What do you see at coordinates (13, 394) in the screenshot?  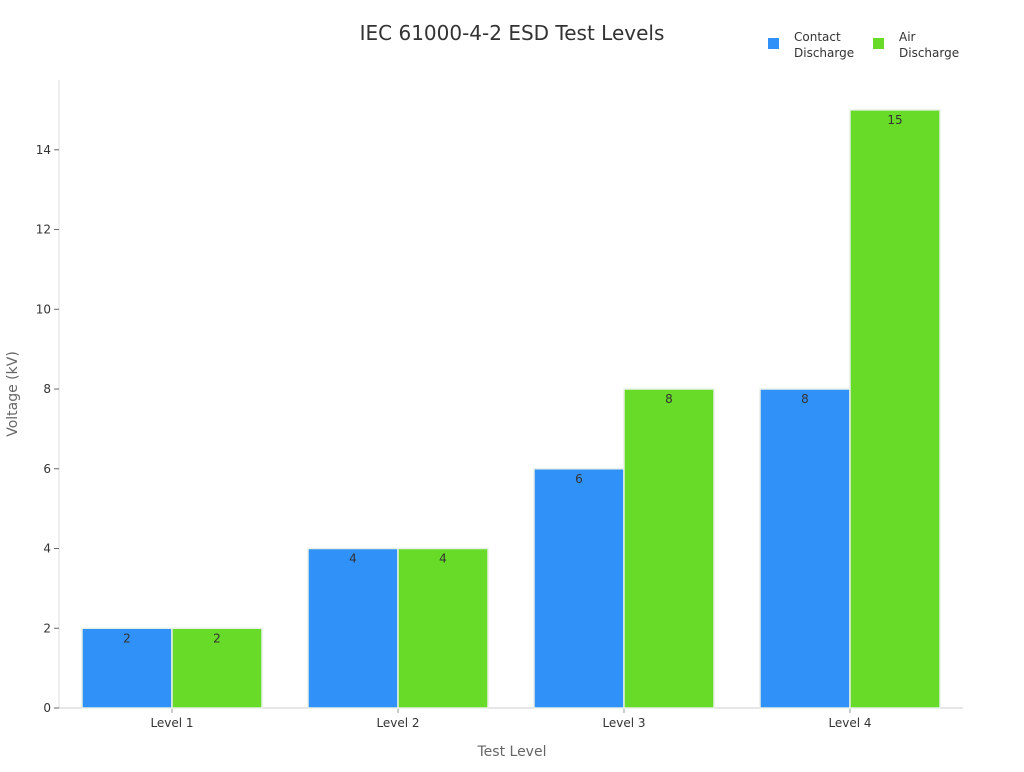 I see `y-axis-label: Voltage (kV)` at bounding box center [13, 394].